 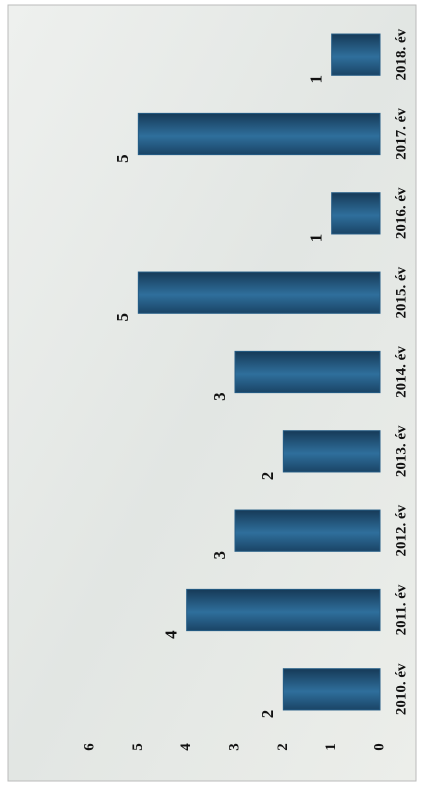 I want to click on y-tick-label: 6, so click(x=89, y=747).